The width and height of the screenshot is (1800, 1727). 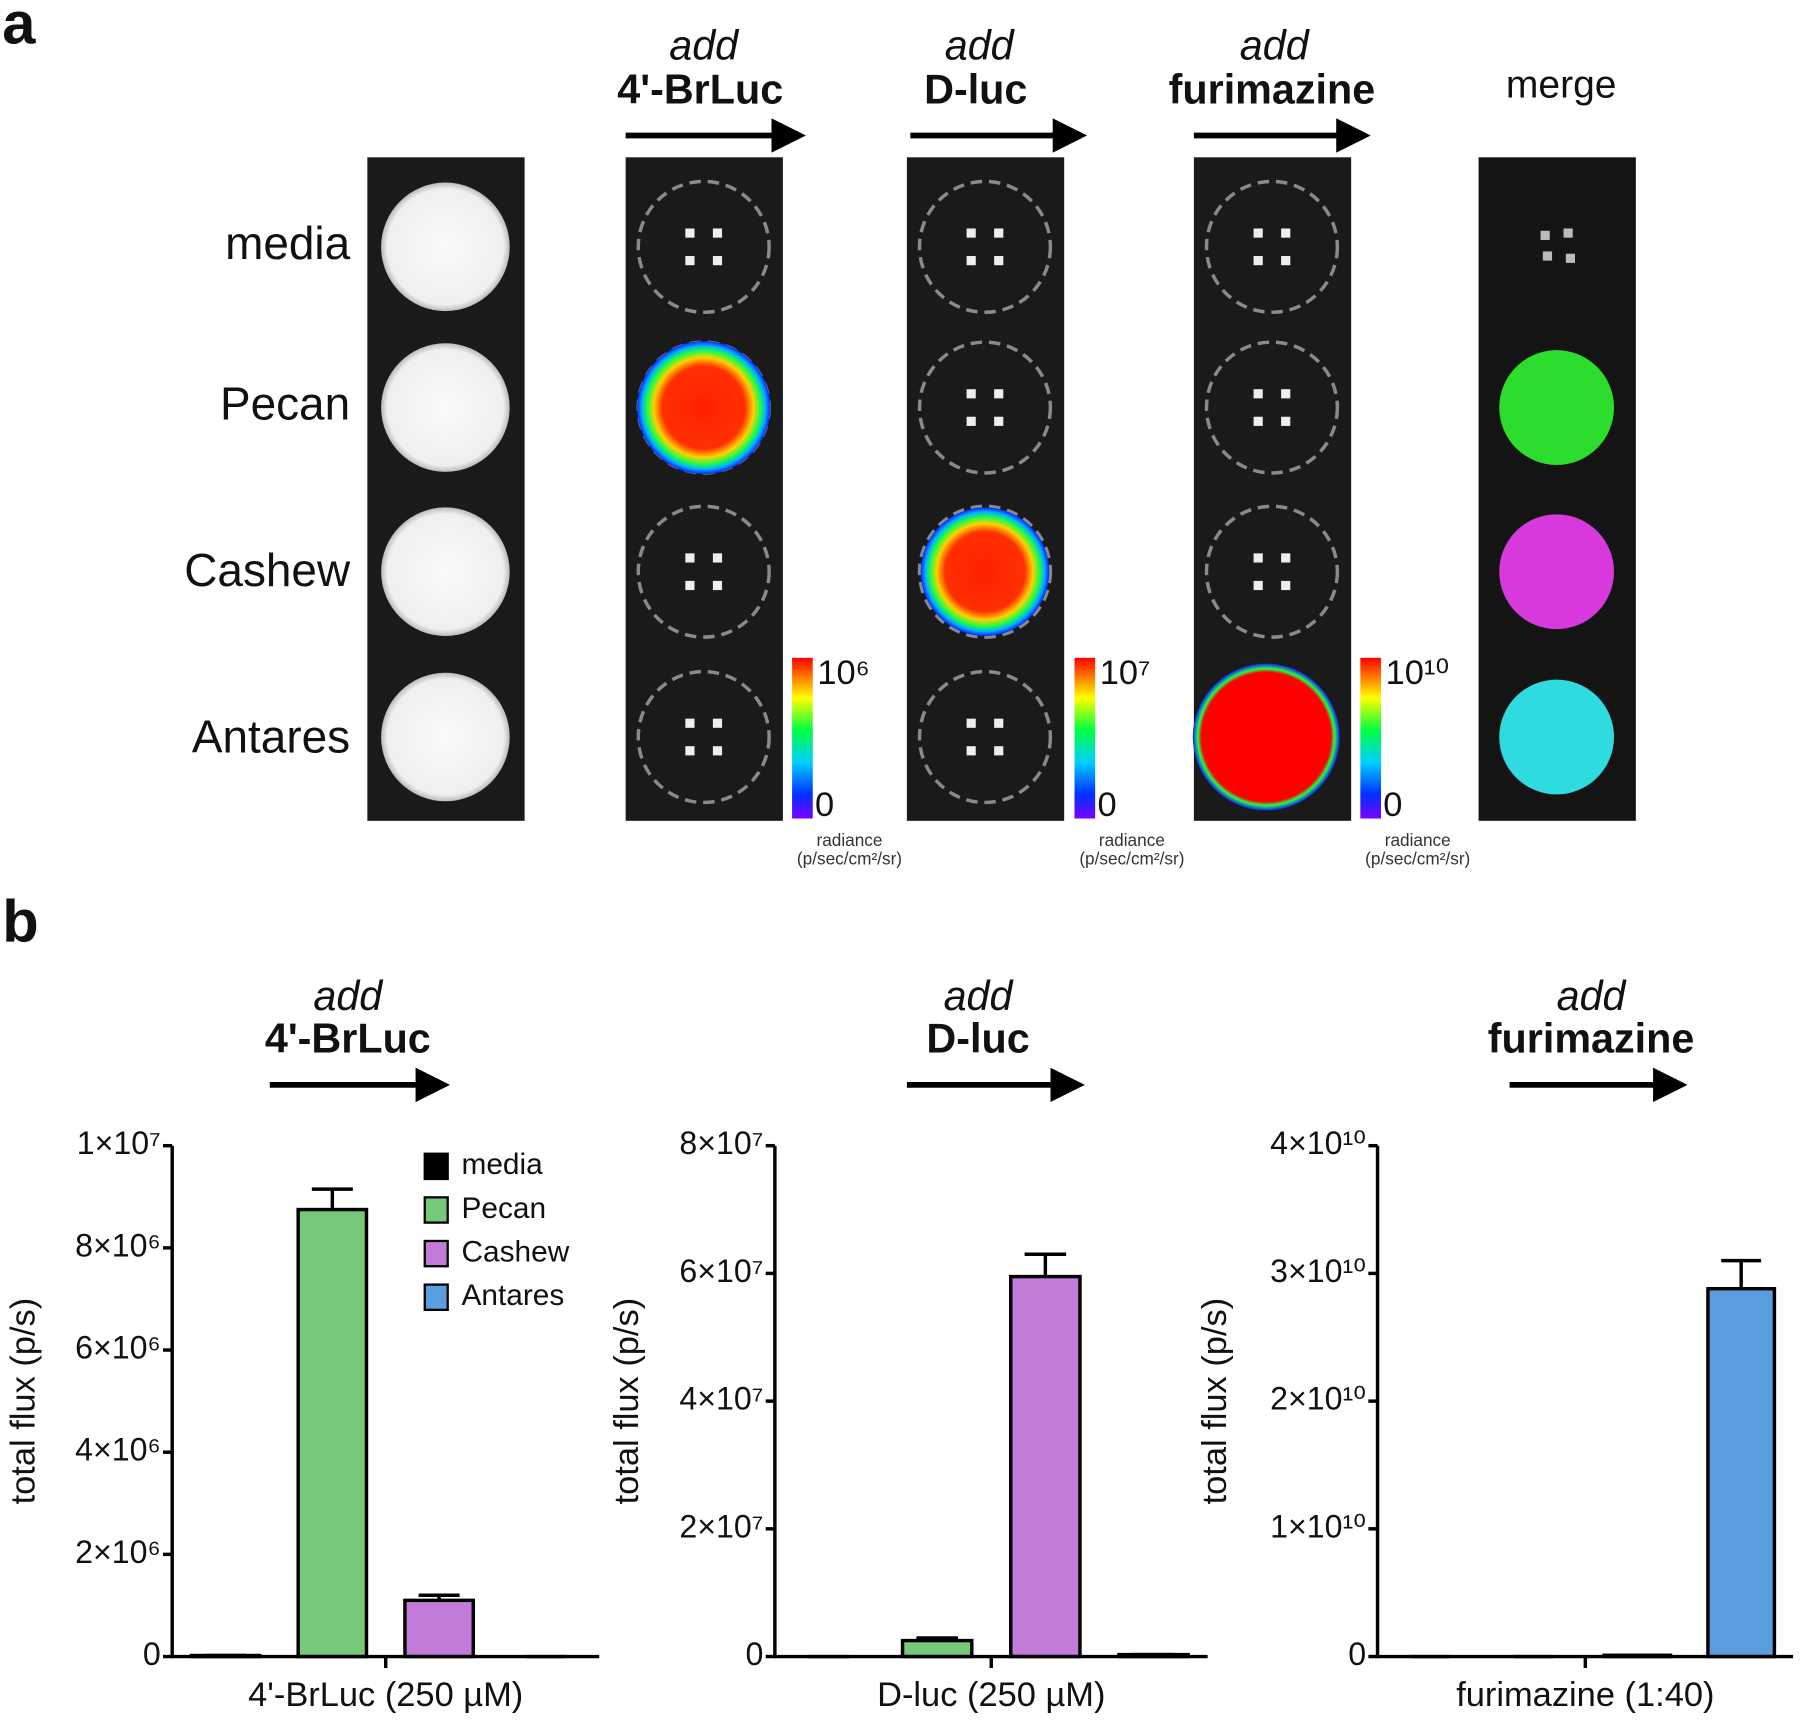 I want to click on y-tick-label: 6×10⁷, so click(x=721, y=1271).